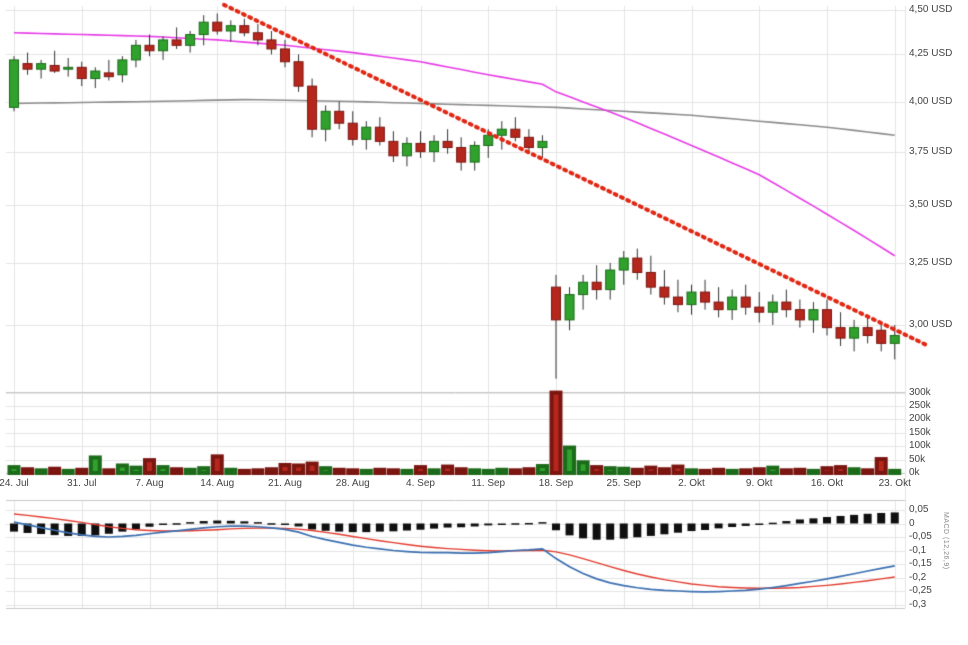 The width and height of the screenshot is (968, 645). I want to click on macd-indicator-label: MACD (12,26,9), so click(945, 541).